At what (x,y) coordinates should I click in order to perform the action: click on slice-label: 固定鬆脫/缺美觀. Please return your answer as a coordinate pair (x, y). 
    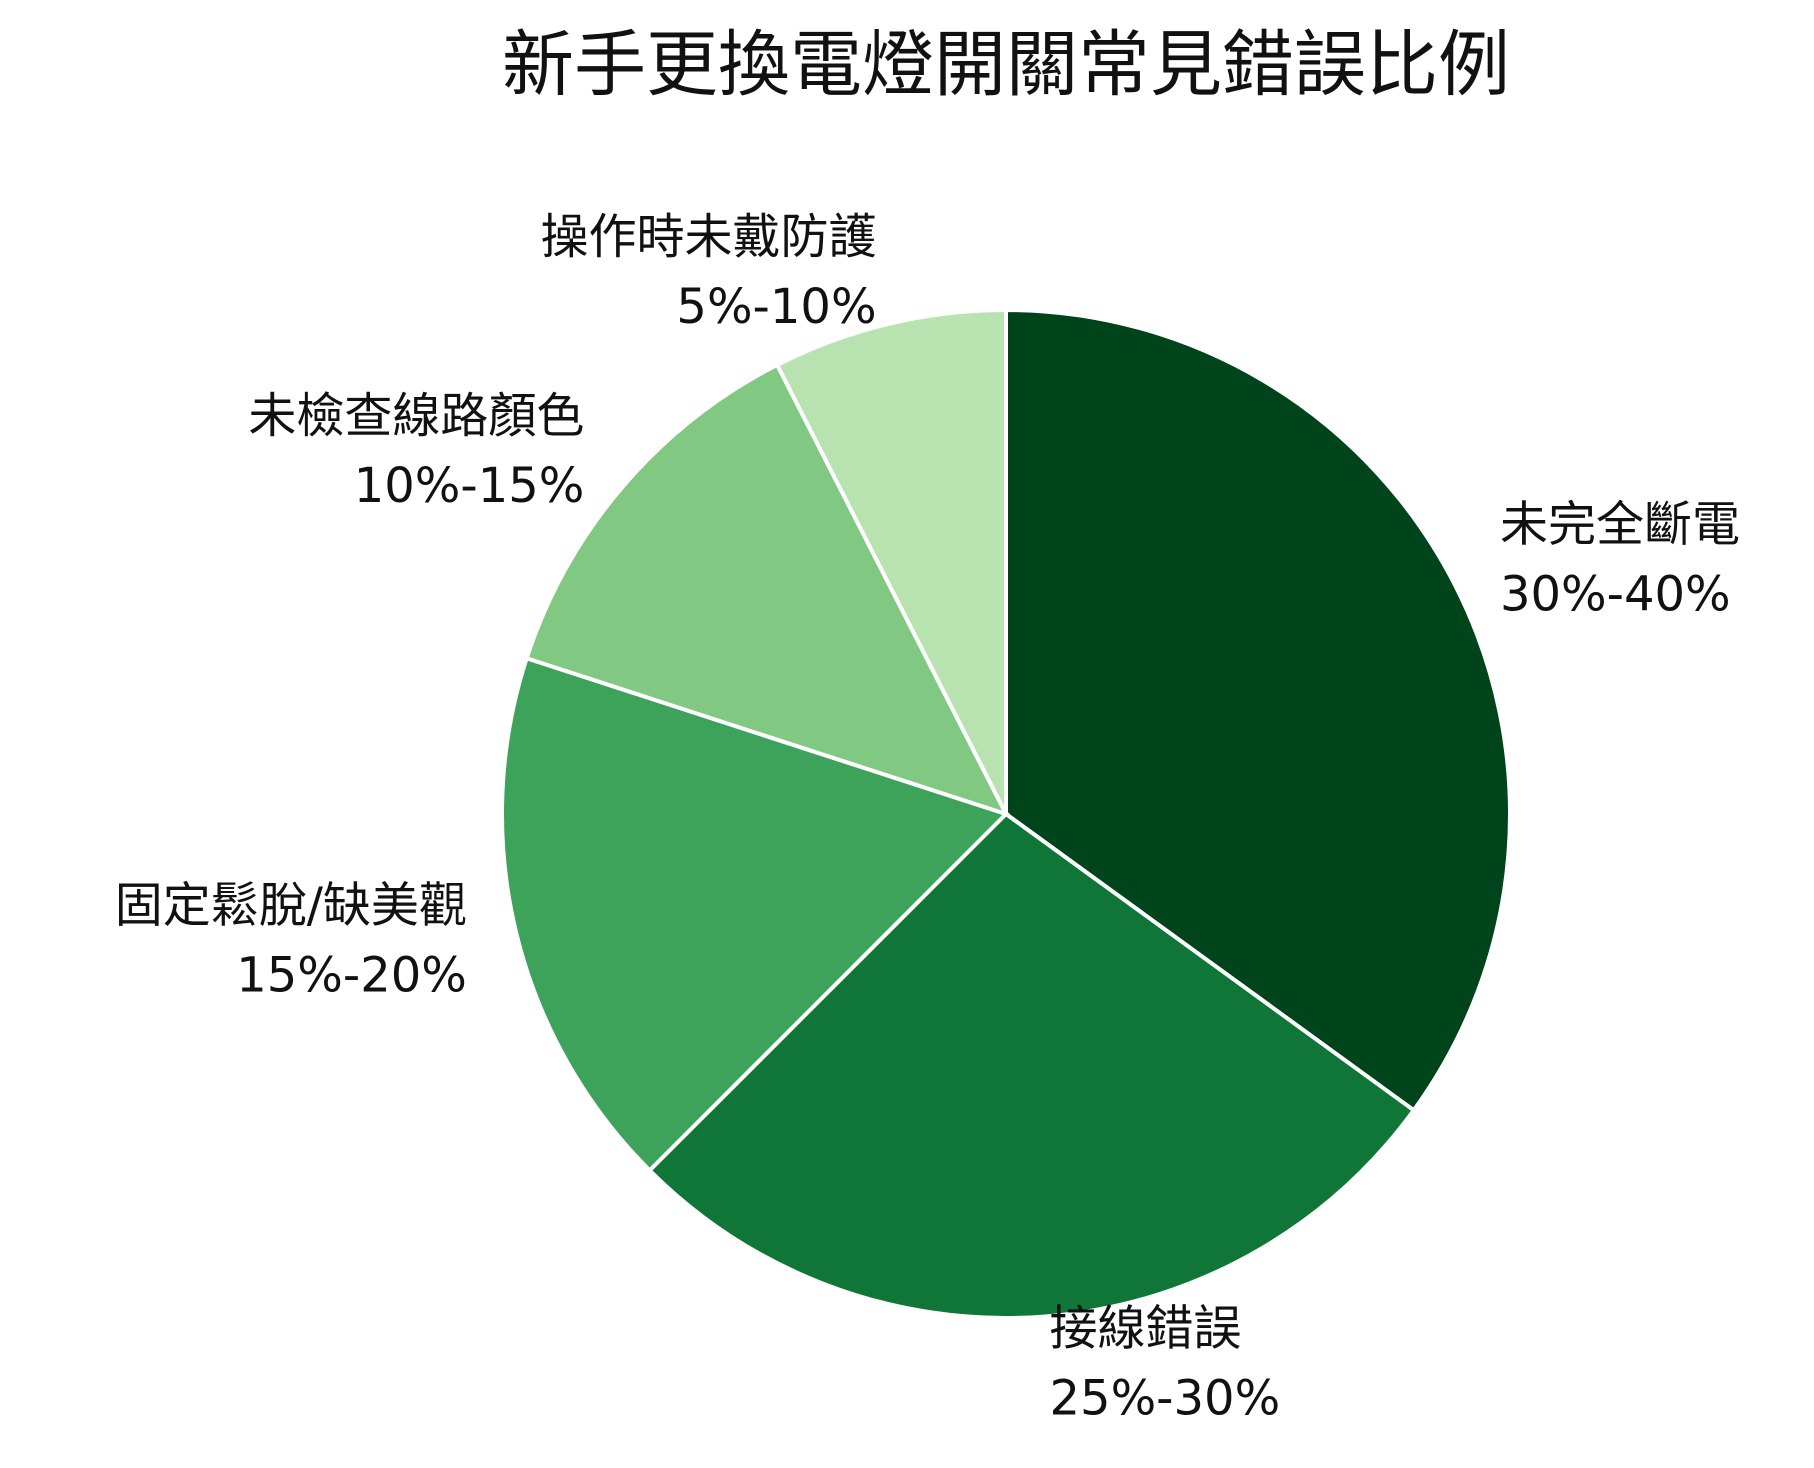
    Looking at the image, I should click on (291, 905).